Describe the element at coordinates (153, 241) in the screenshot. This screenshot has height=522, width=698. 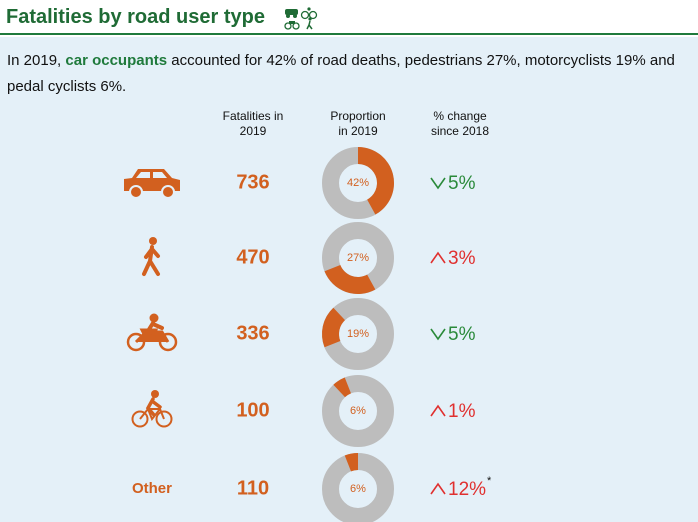
I see `walker-head` at that location.